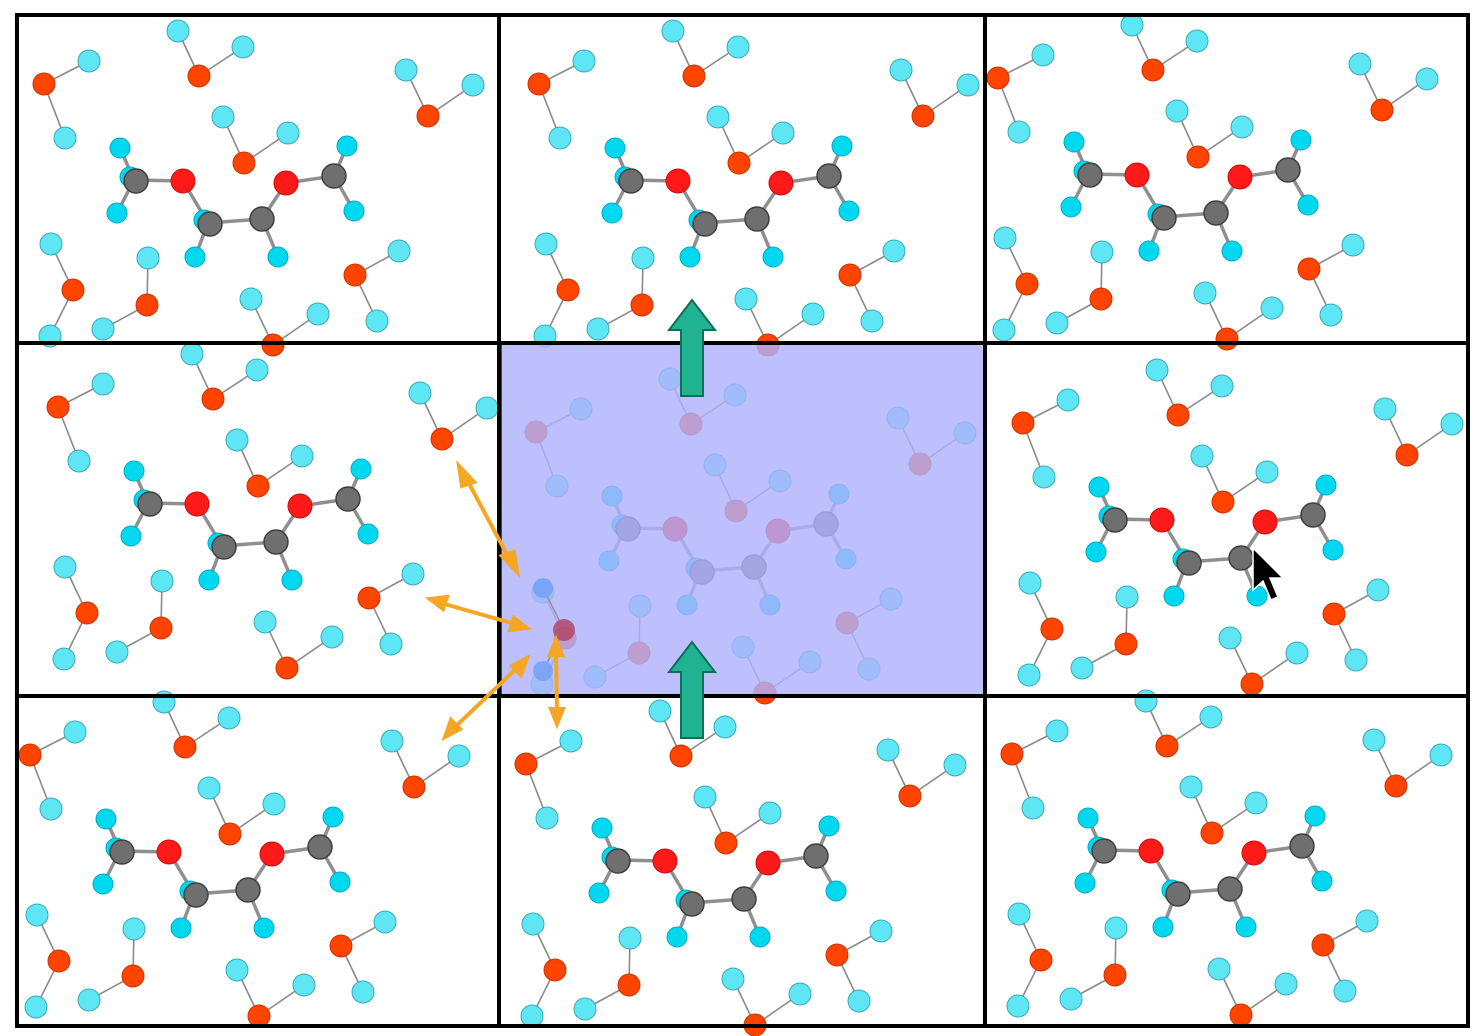  Describe the element at coordinates (753, 188) in the screenshot. I see `cell-r0-c1` at that location.